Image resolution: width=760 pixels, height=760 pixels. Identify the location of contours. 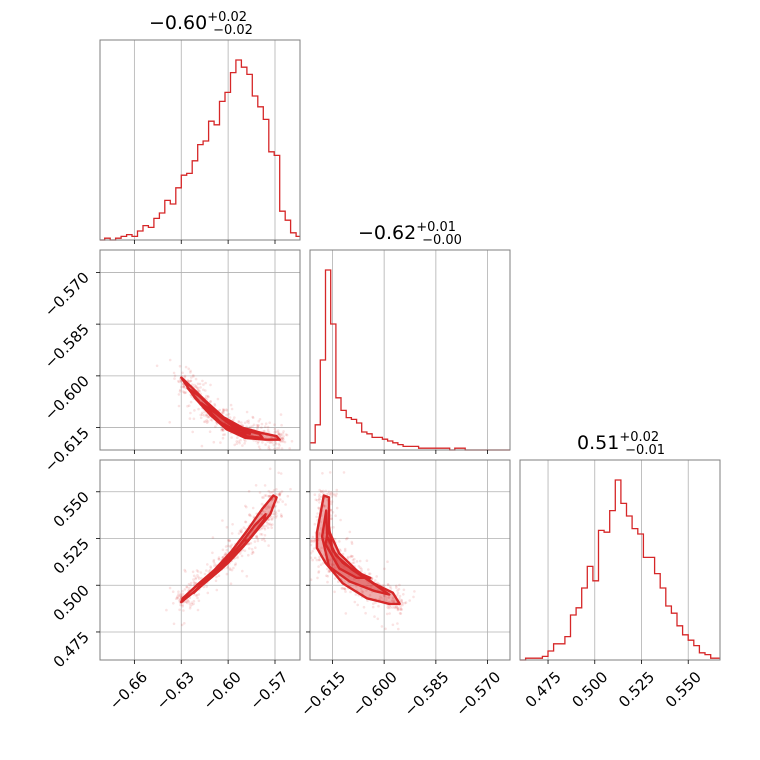
(290, 491).